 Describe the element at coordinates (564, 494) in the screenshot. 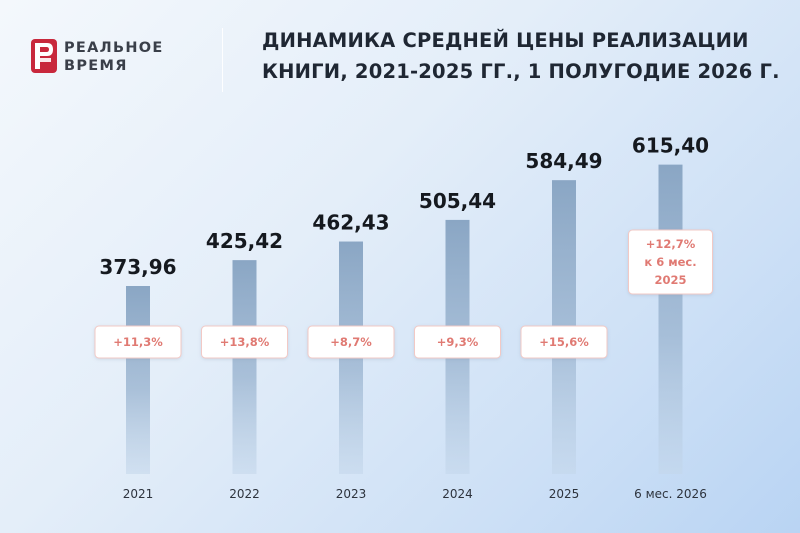

I see `category-label-4: 2025` at that location.